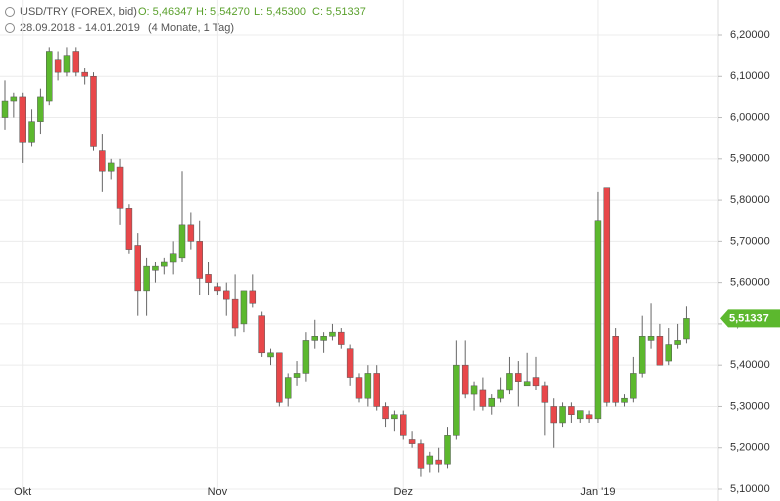 The image size is (780, 501). I want to click on y-tick-label: 5,80000, so click(750, 200).